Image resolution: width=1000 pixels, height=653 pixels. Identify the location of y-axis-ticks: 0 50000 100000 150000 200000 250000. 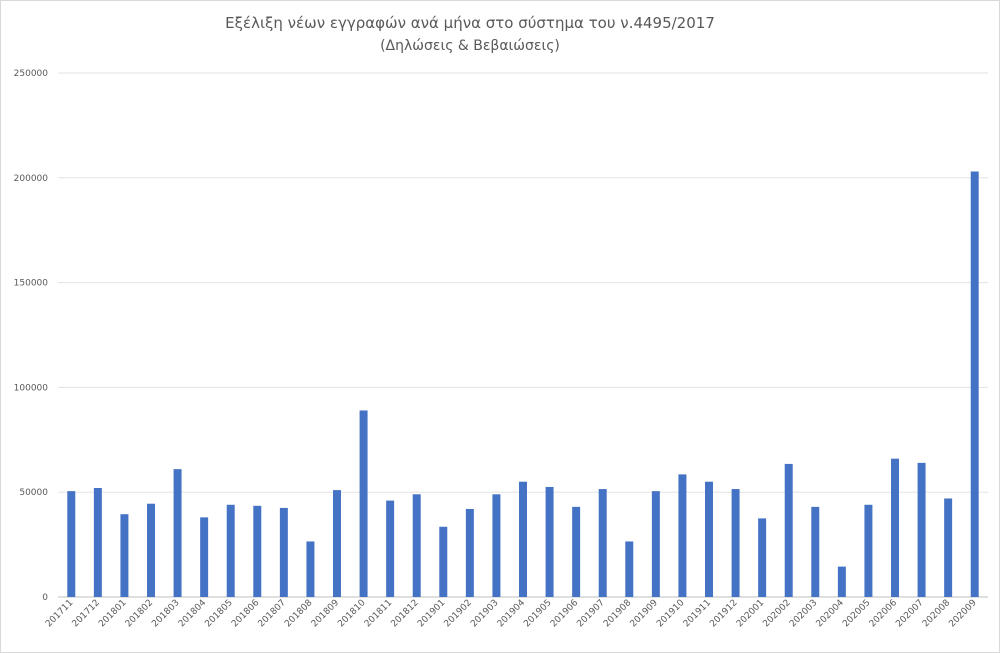
(31, 336).